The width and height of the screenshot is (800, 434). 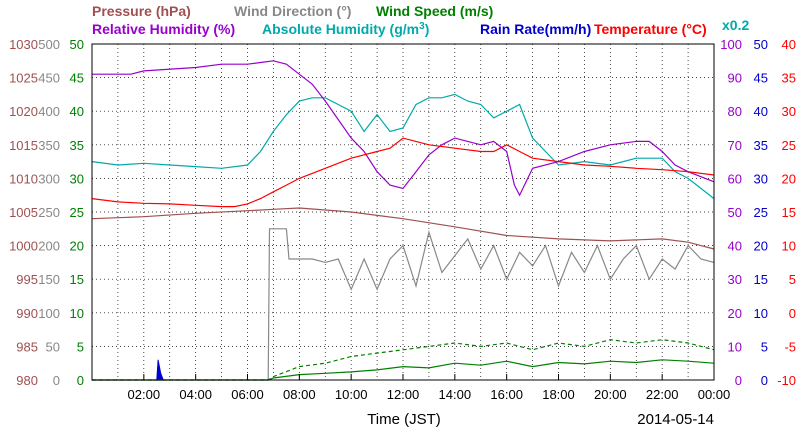 What do you see at coordinates (77, 44) in the screenshot?
I see `wind_speed-tick-label: 50` at bounding box center [77, 44].